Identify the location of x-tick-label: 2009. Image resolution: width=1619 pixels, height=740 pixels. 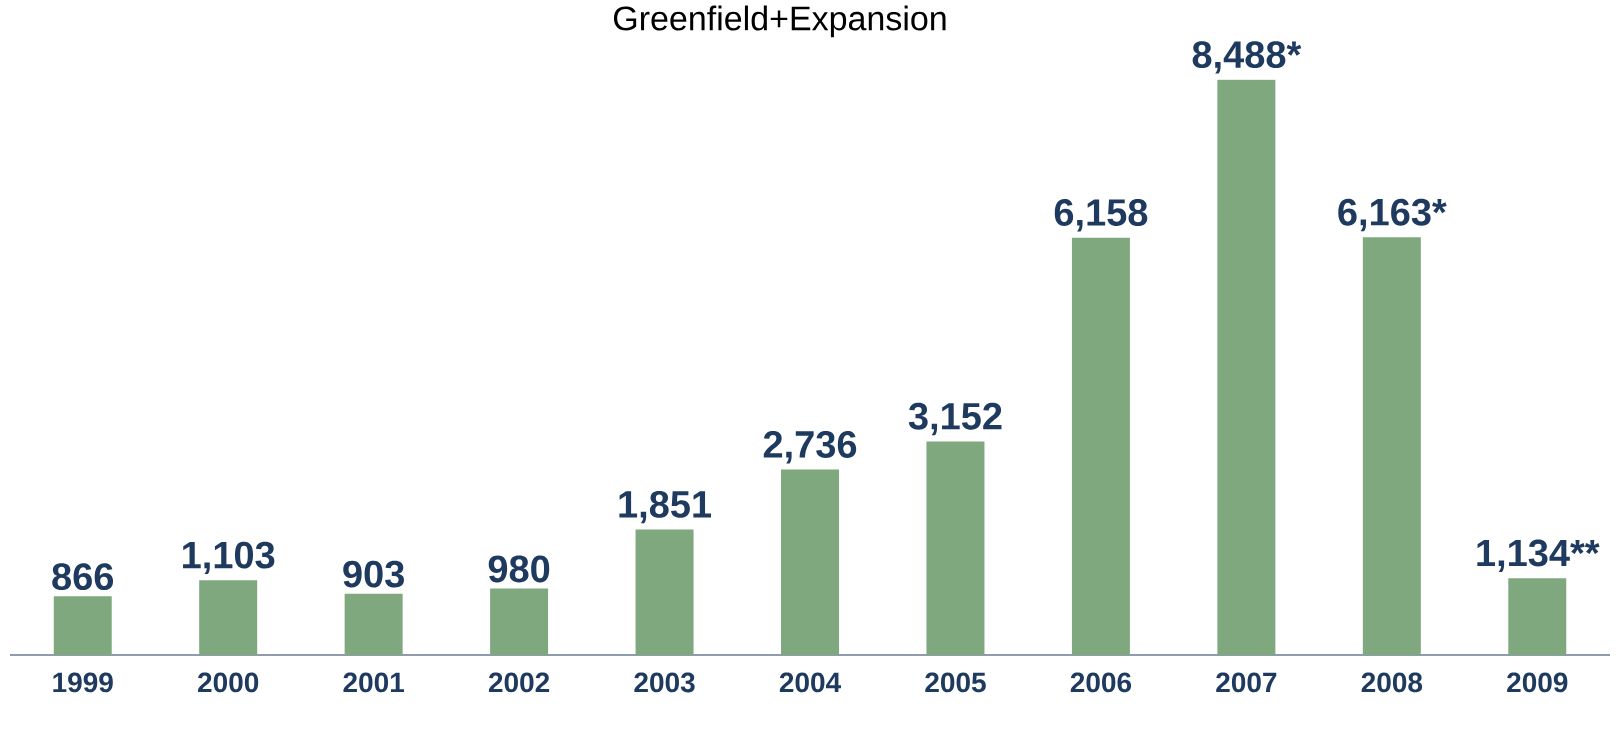
(1537, 682).